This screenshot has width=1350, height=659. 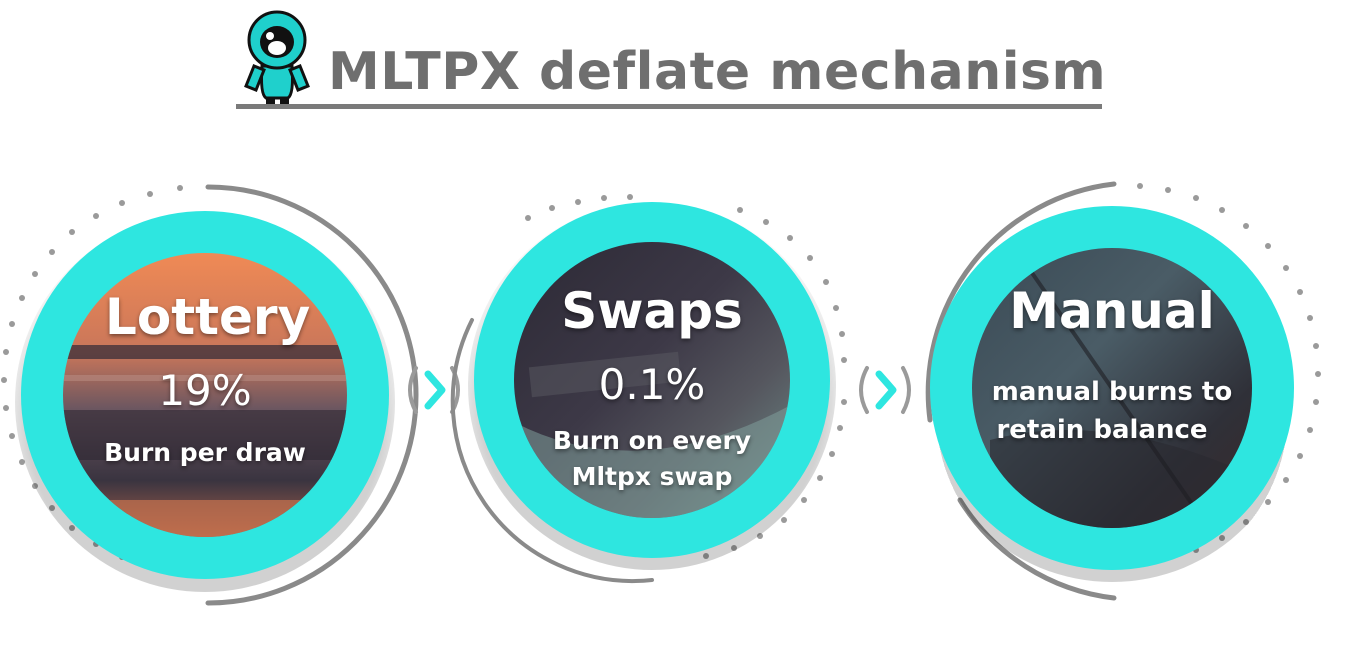 I want to click on swaps-caption-line1: Burn on every, so click(x=652, y=440).